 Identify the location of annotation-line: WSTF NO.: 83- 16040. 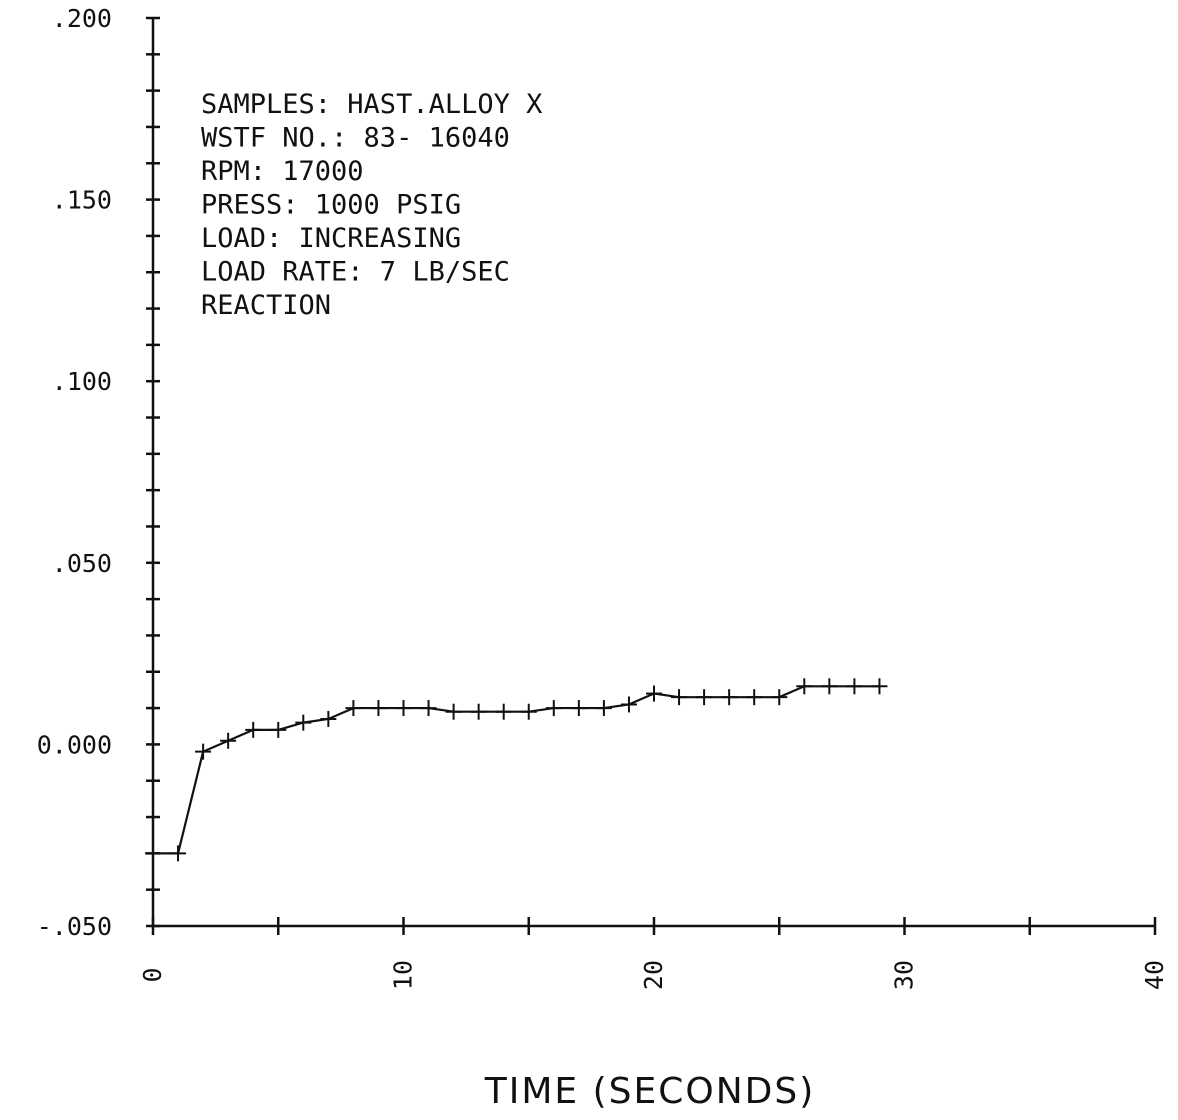
(355, 138).